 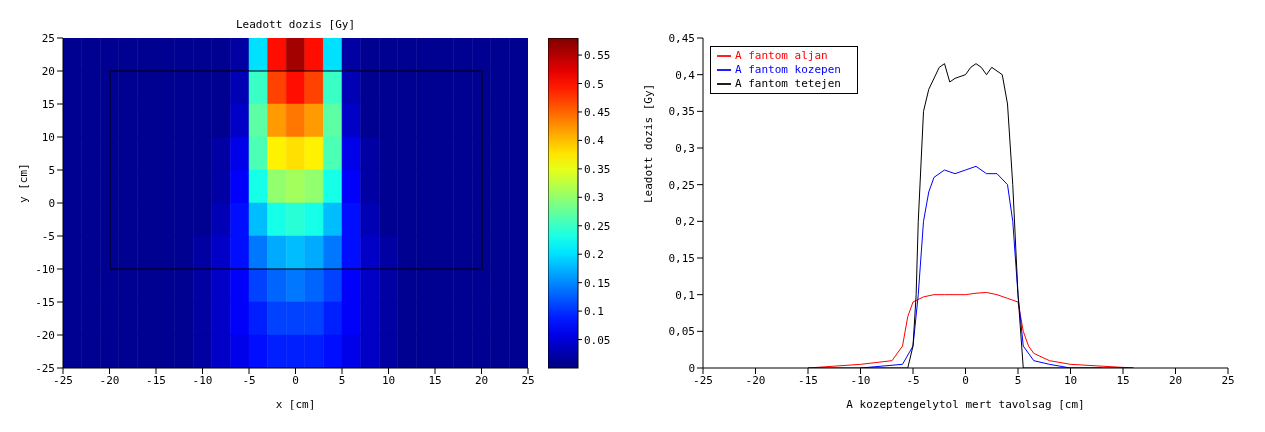 I want to click on y-tick-label: 0,4, so click(x=685, y=75).